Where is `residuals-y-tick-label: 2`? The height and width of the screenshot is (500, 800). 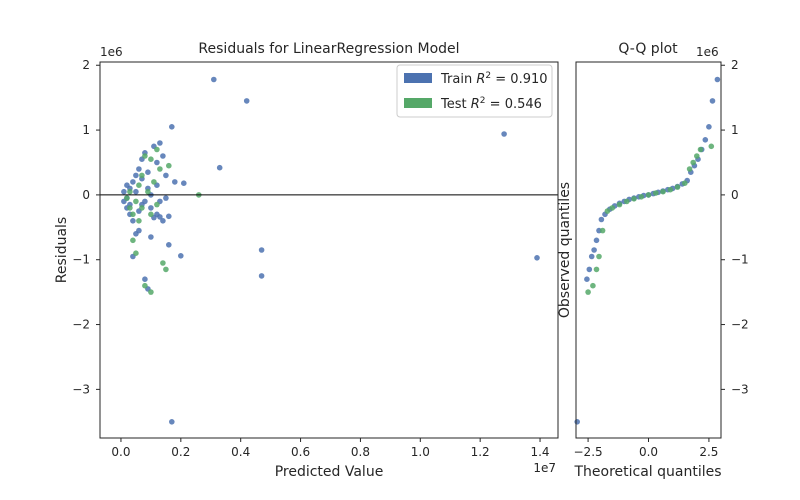 residuals-y-tick-label: 2 is located at coordinates (86, 65).